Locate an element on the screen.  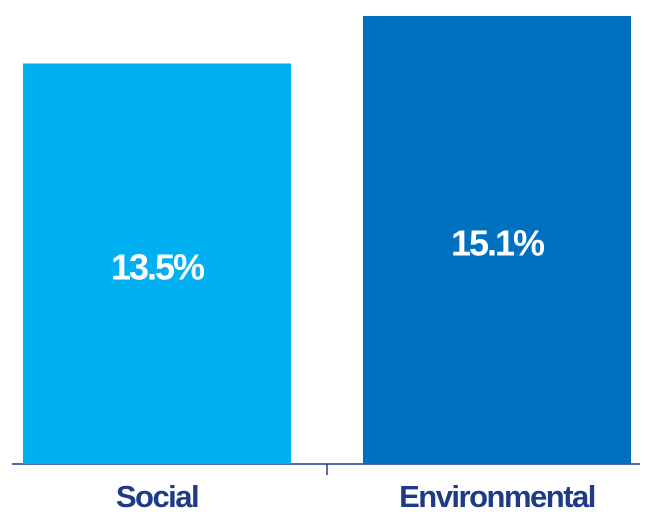
value-label: 15.1% is located at coordinates (498, 243).